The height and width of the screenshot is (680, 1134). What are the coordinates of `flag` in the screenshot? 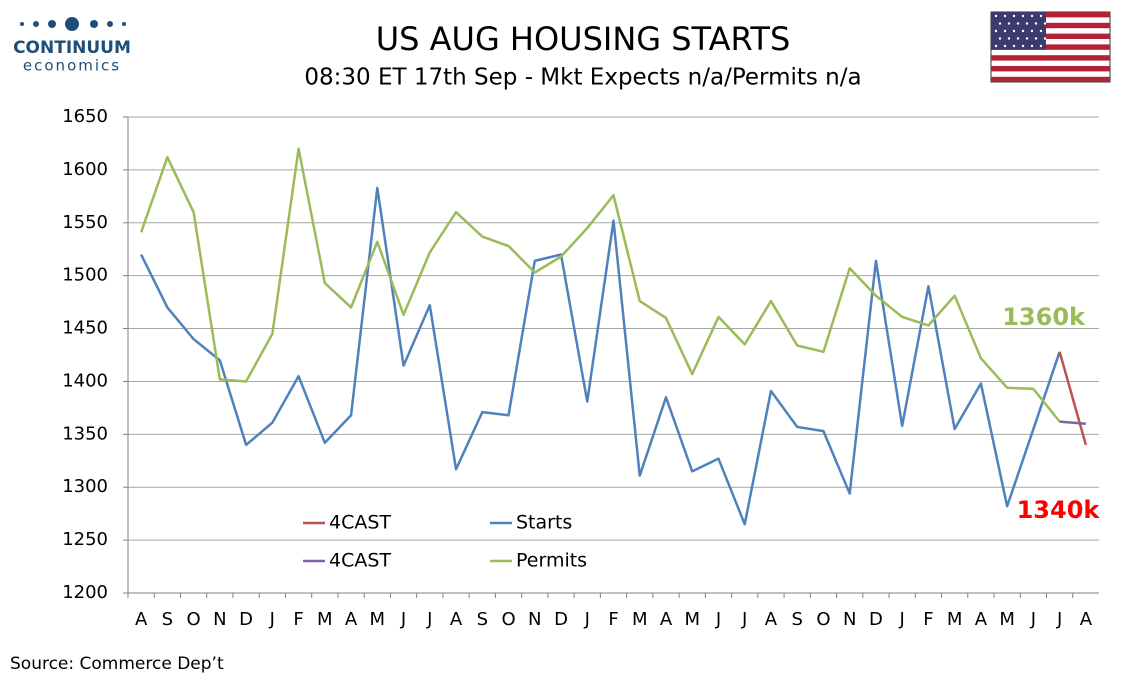 It's located at (1050, 47).